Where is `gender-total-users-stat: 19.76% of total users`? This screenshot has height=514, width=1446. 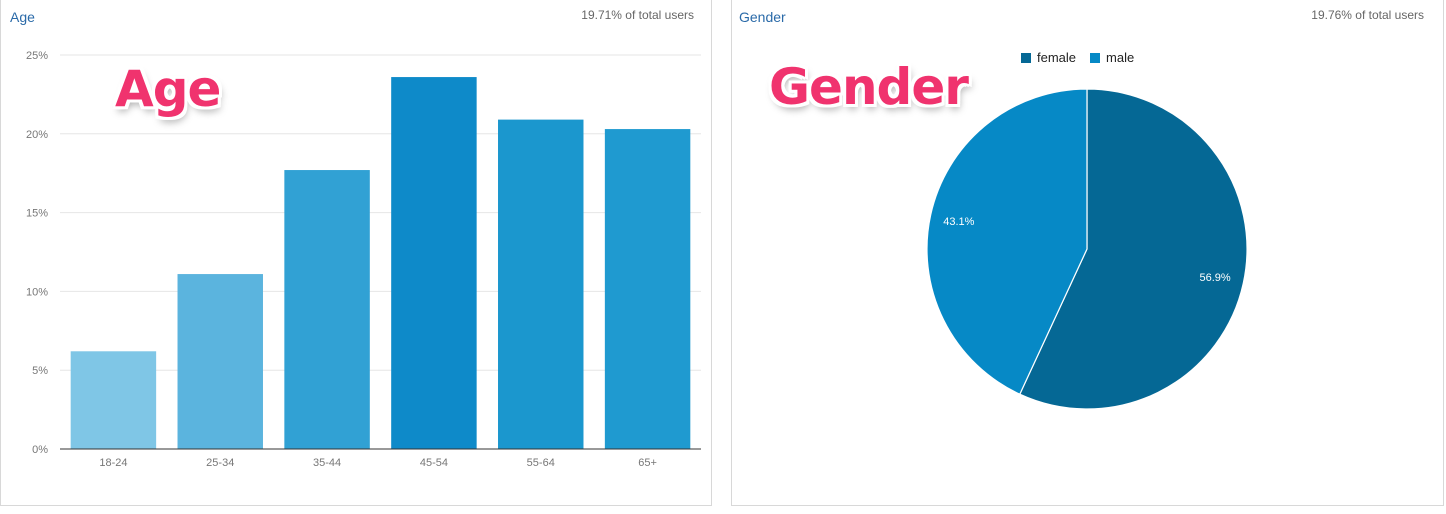
gender-total-users-stat: 19.76% of total users is located at coordinates (1367, 15).